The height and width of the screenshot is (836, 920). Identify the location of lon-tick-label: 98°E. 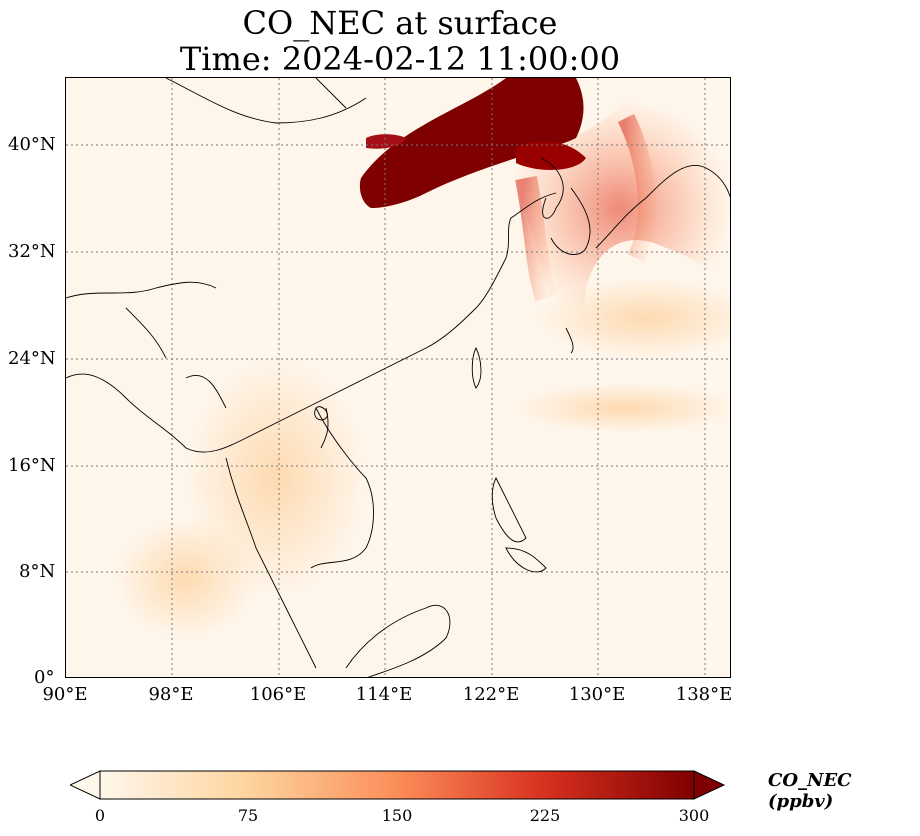
(171, 694).